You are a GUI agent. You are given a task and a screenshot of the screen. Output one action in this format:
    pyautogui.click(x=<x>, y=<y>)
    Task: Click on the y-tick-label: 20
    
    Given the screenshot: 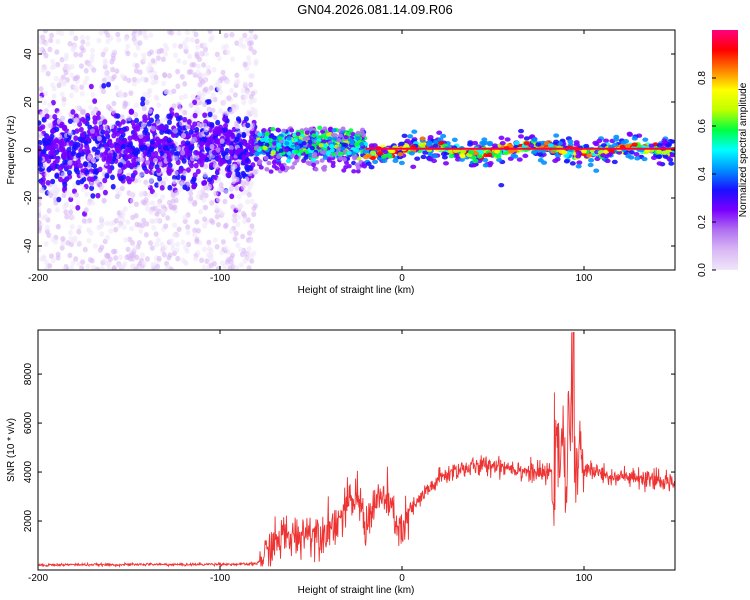 What is the action you would take?
    pyautogui.click(x=28, y=102)
    